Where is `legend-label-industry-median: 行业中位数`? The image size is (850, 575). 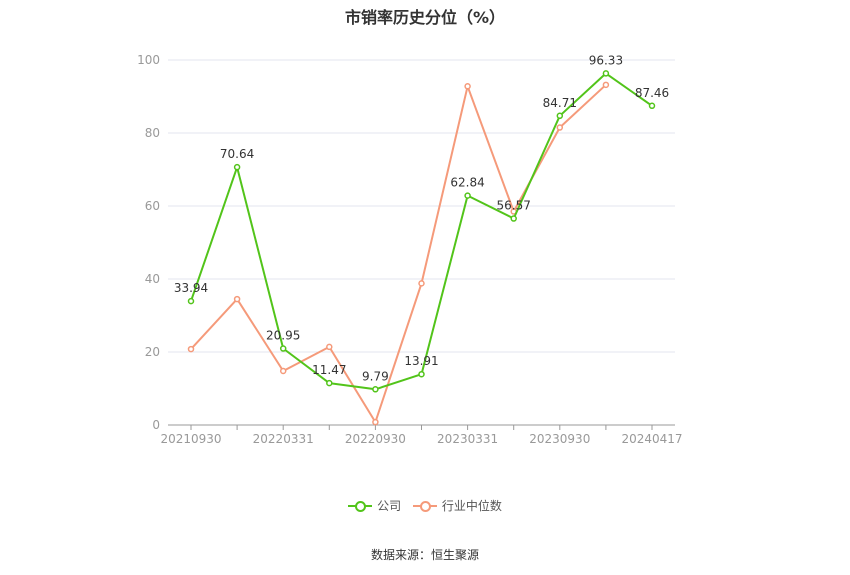
legend-label-industry-median: 行业中位数 is located at coordinates (471, 506).